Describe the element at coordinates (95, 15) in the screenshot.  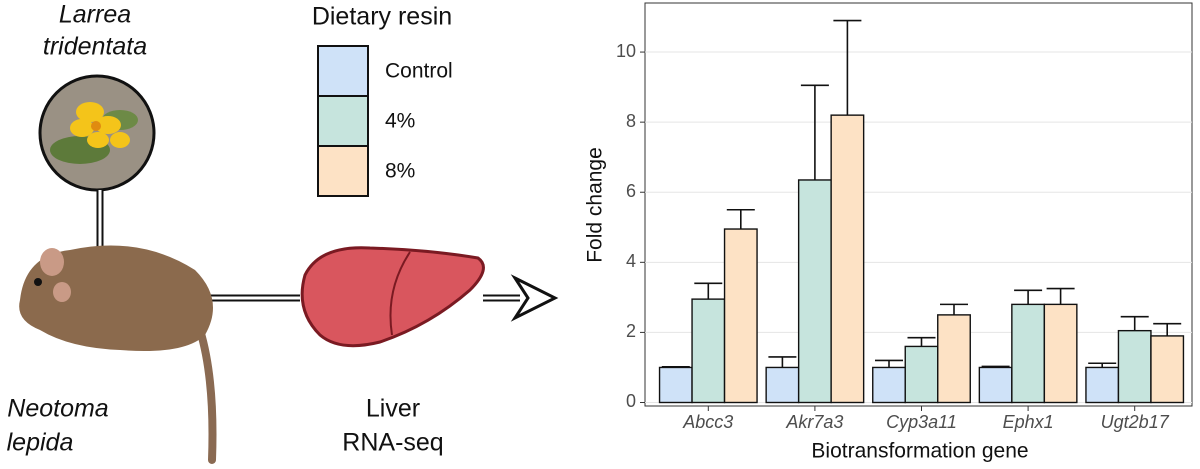
I see `plant-name: Larrea` at that location.